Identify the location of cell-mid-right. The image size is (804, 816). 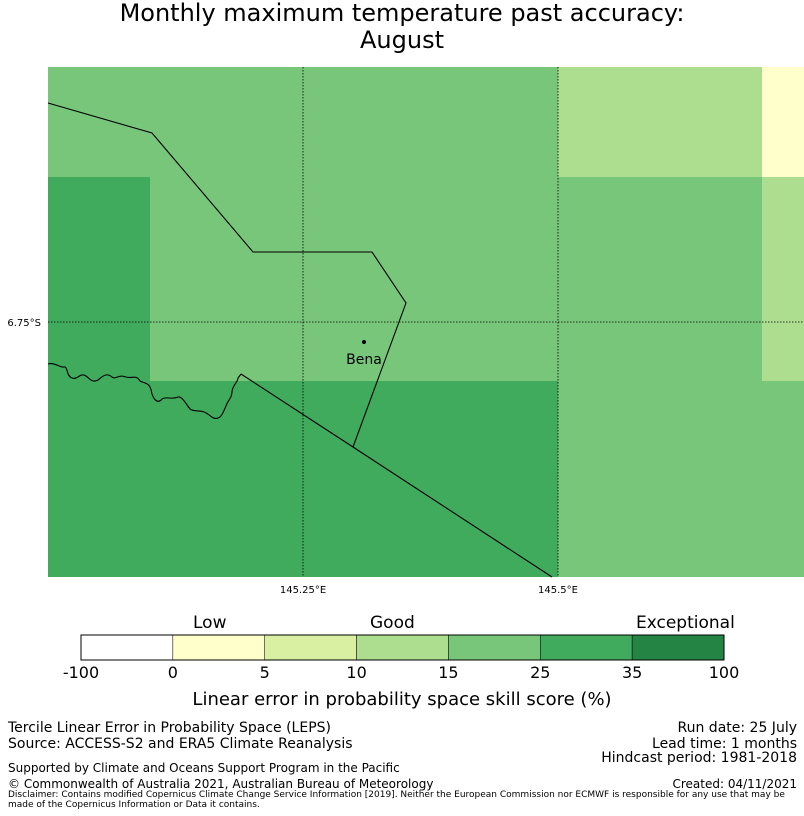
(660, 279).